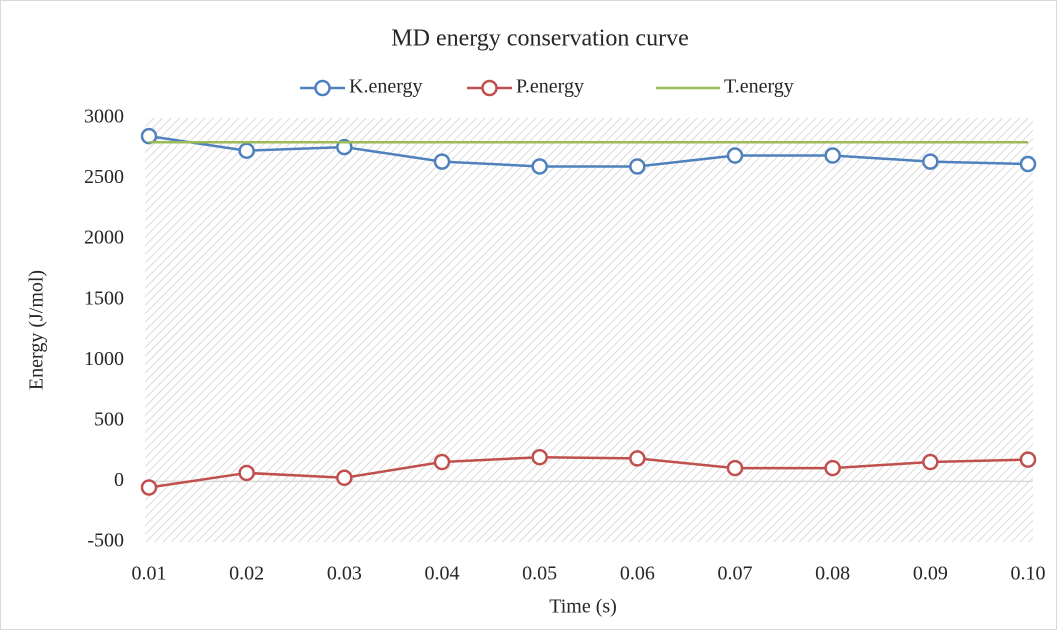  What do you see at coordinates (104, 298) in the screenshot?
I see `y-tick-label: 1500` at bounding box center [104, 298].